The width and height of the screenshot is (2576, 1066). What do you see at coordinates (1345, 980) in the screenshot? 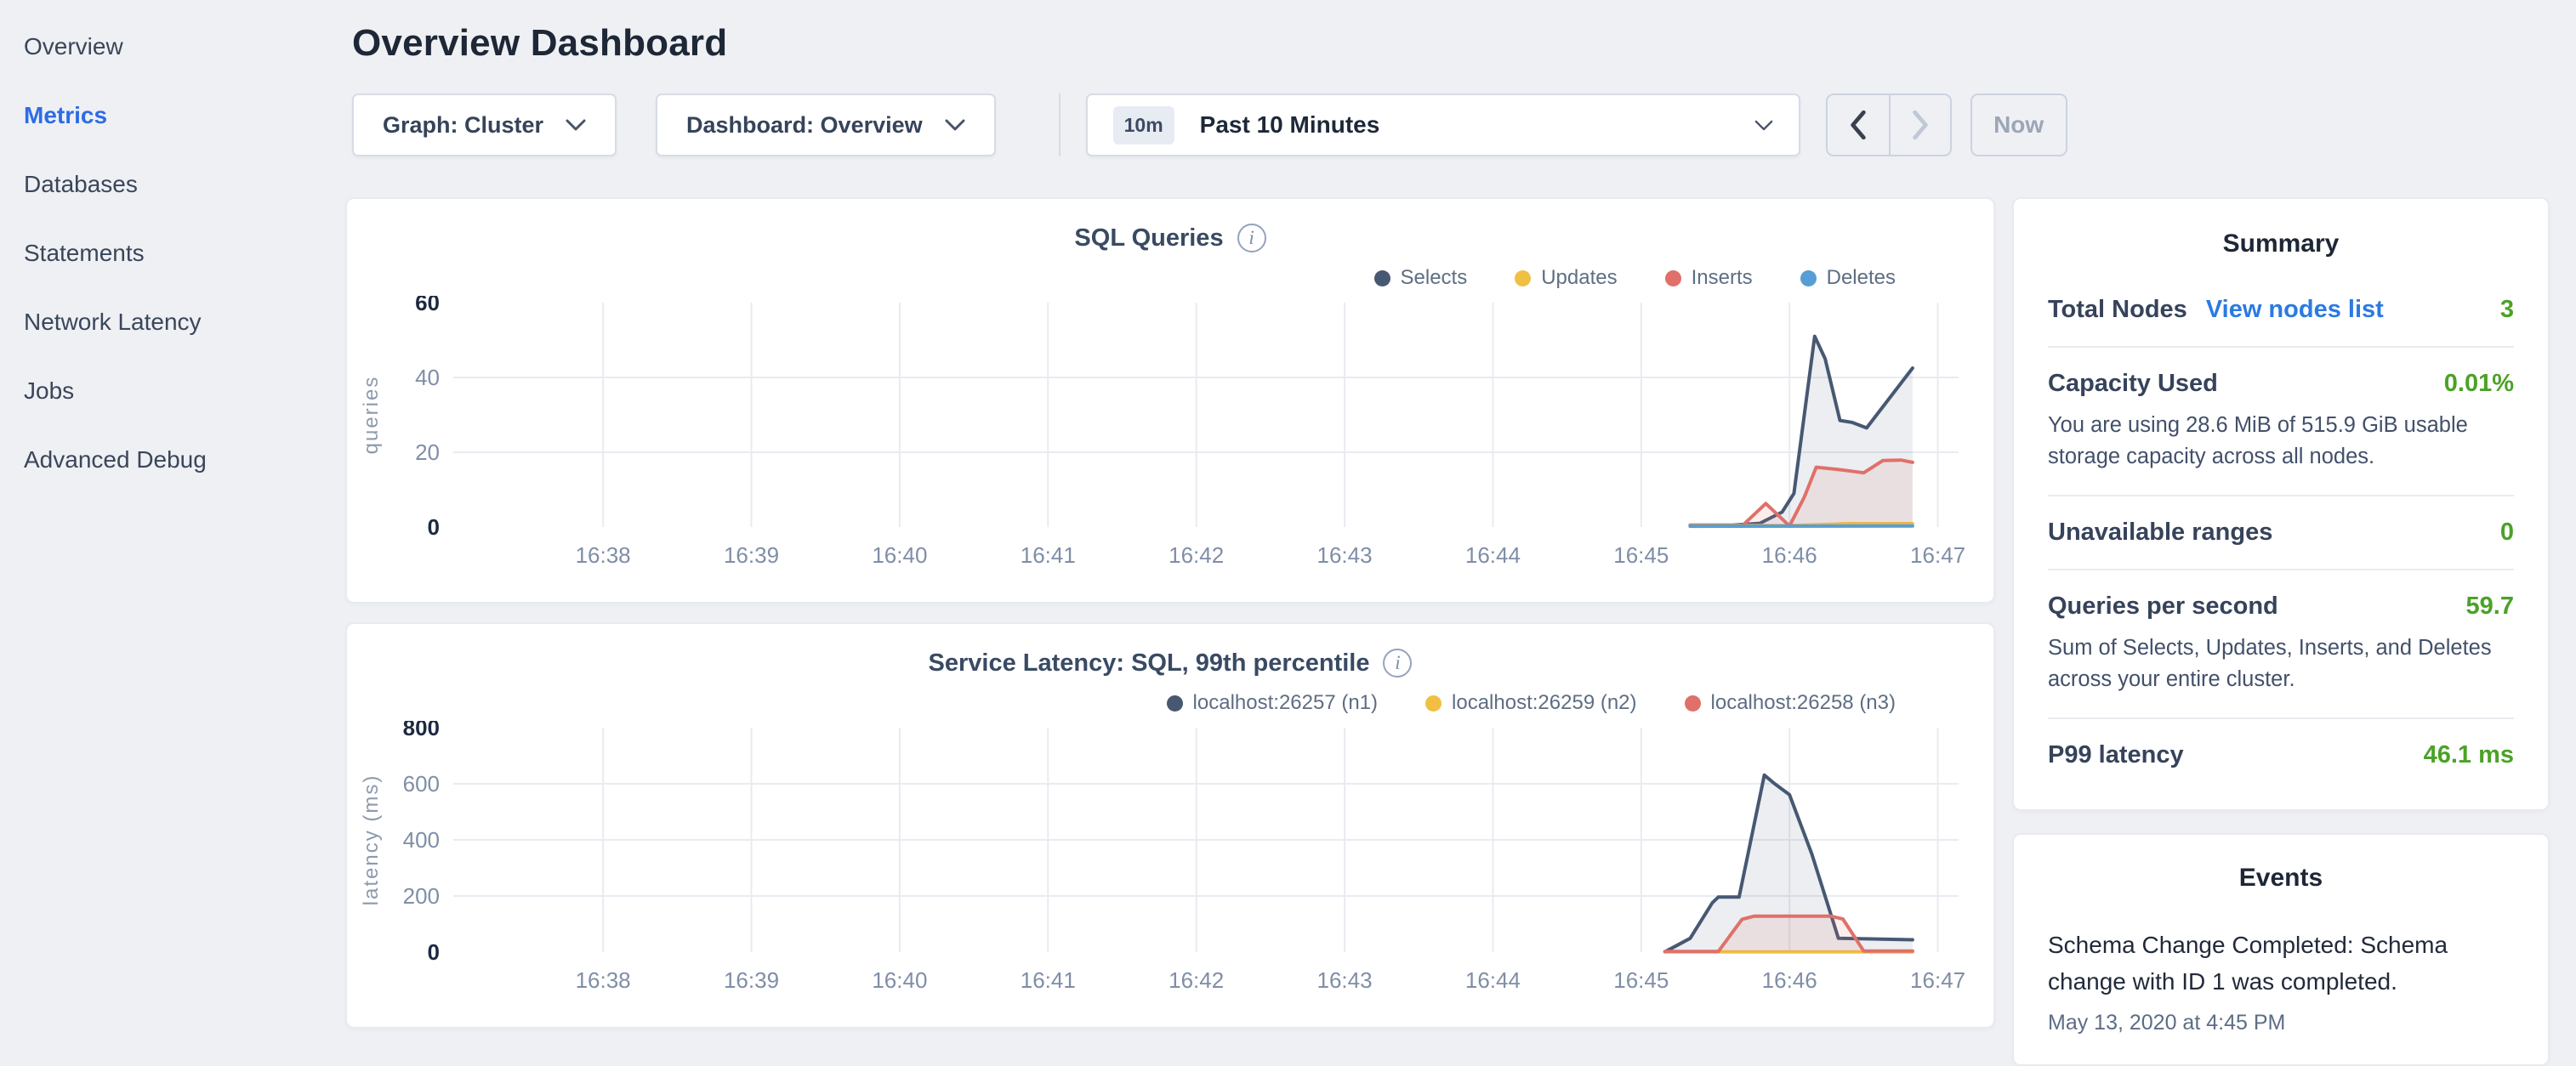
I see `svg-text: 16:43` at bounding box center [1345, 980].